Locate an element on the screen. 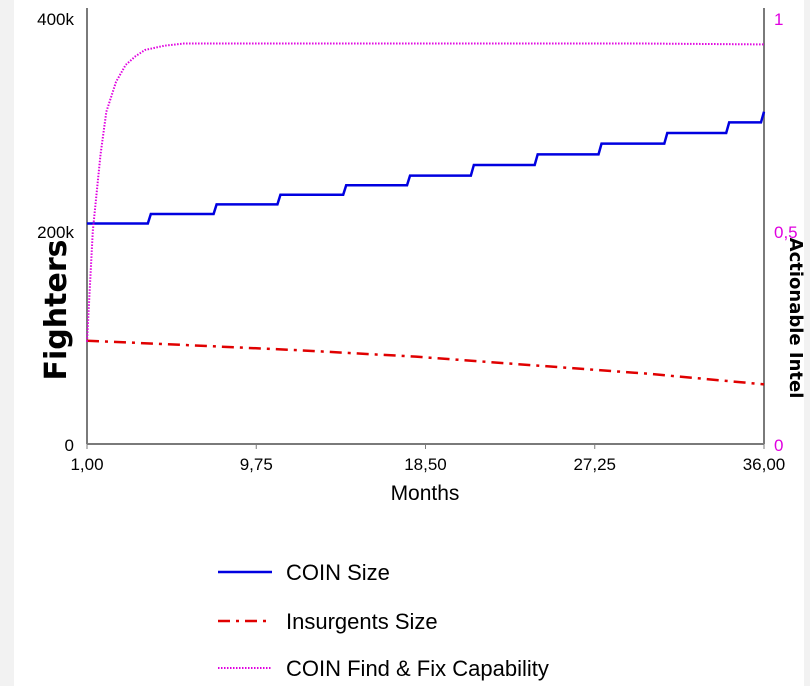 The width and height of the screenshot is (810, 686). x-tick-label: 9,75 is located at coordinates (256, 464).